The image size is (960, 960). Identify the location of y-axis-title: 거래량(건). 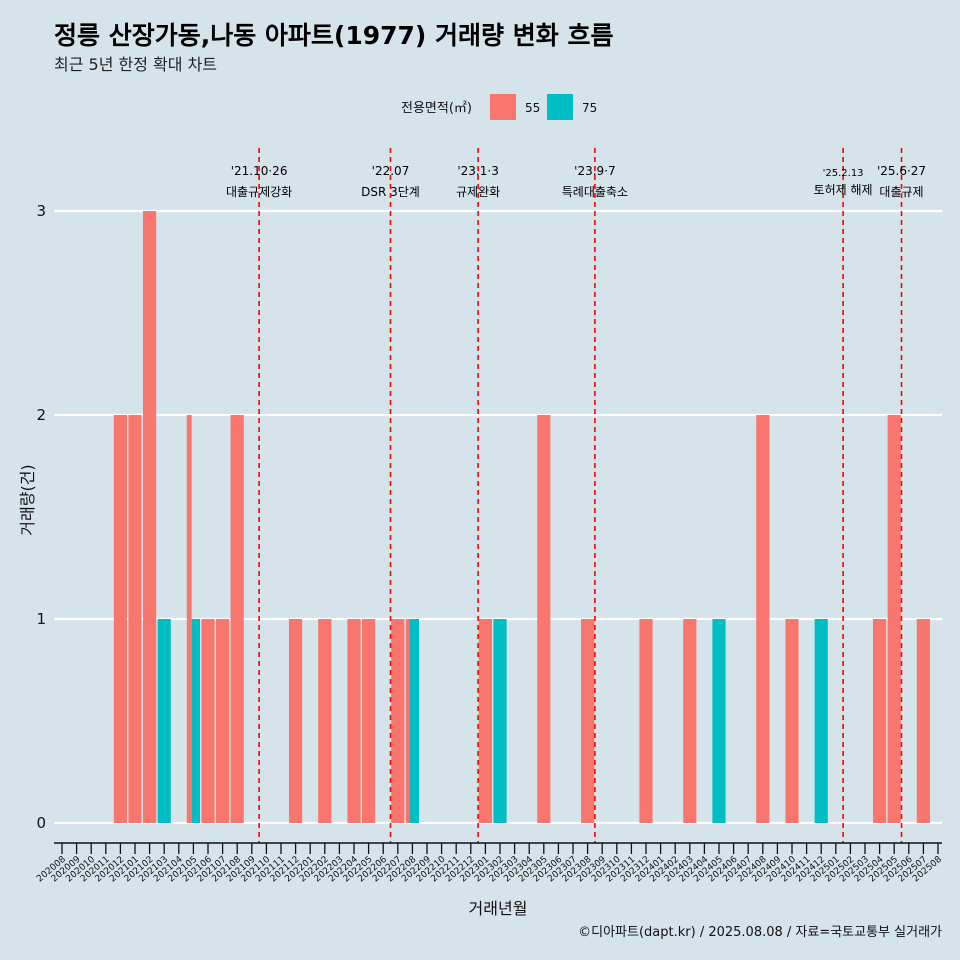
(27, 499).